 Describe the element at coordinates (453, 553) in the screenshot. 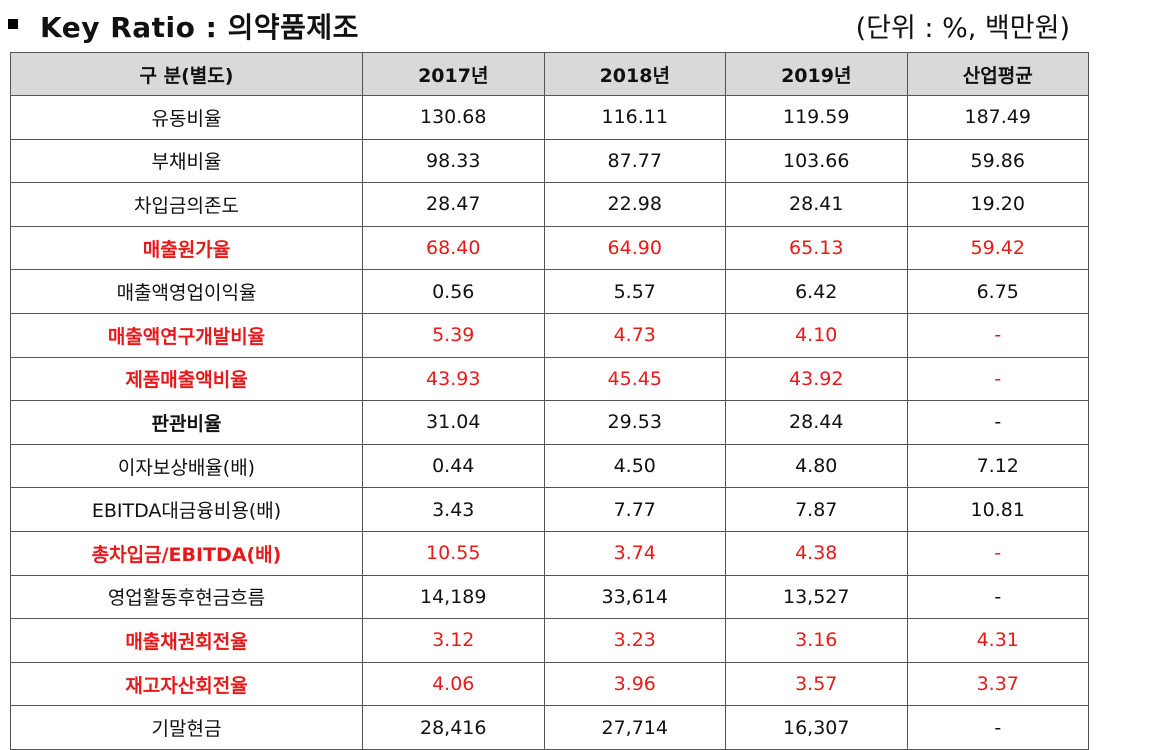

I see `value-2017: 10.55` at that location.